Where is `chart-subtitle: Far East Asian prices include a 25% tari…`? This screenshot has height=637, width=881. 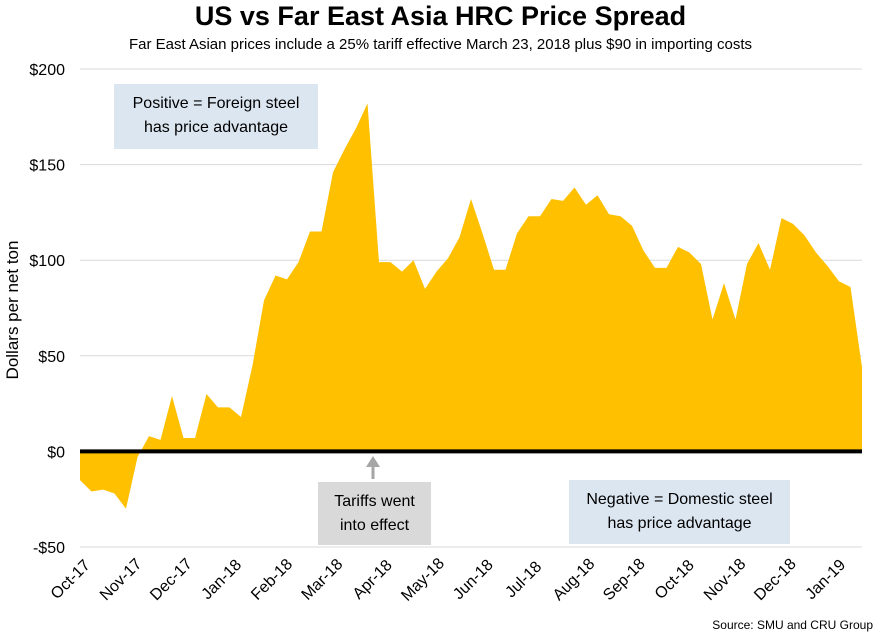 chart-subtitle: Far East Asian prices include a 25% tari… is located at coordinates (440, 44).